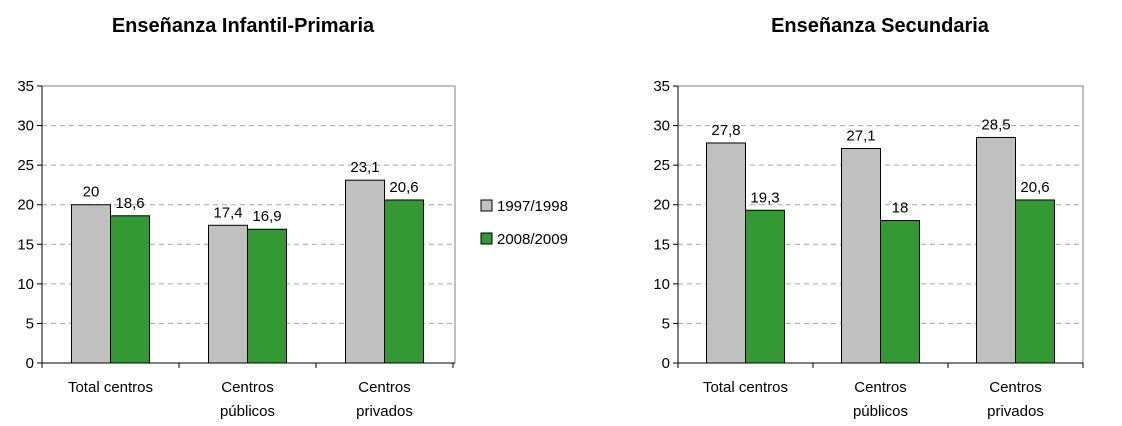  I want to click on chart0-ytick-label: 35, so click(25, 86).